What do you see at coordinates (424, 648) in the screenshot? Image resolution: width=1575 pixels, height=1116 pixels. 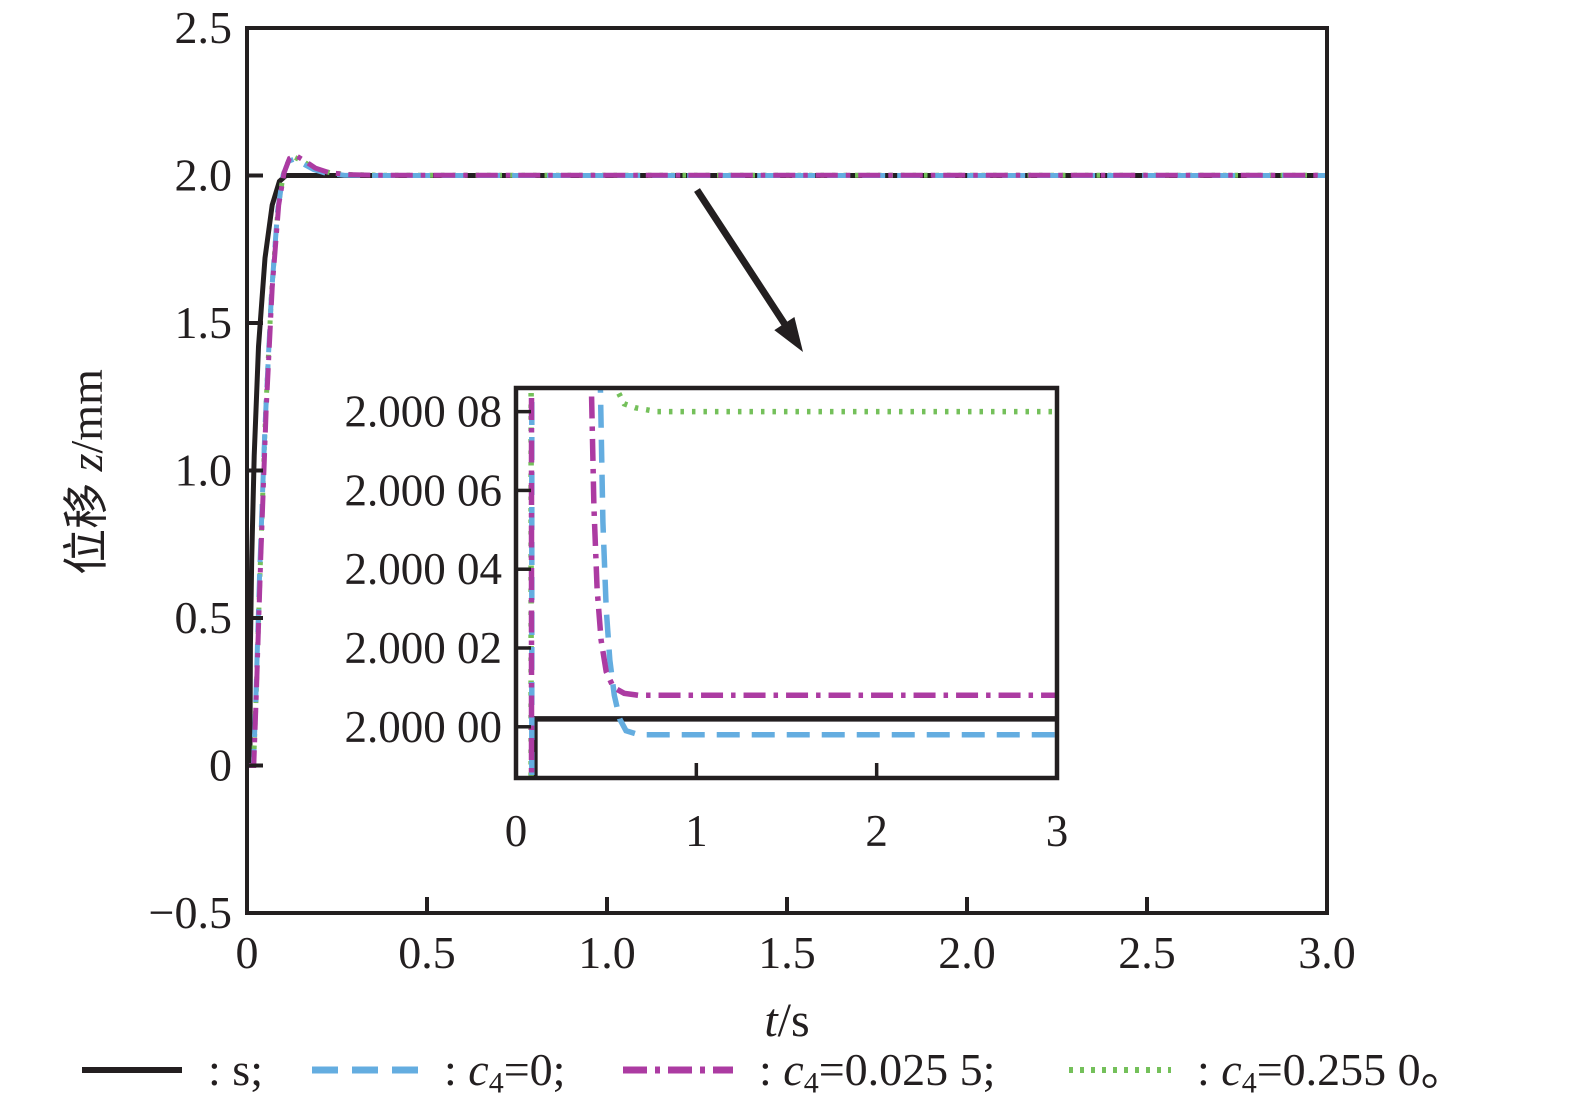 I see `inset-y-tick-label: 2.000 02` at bounding box center [424, 648].